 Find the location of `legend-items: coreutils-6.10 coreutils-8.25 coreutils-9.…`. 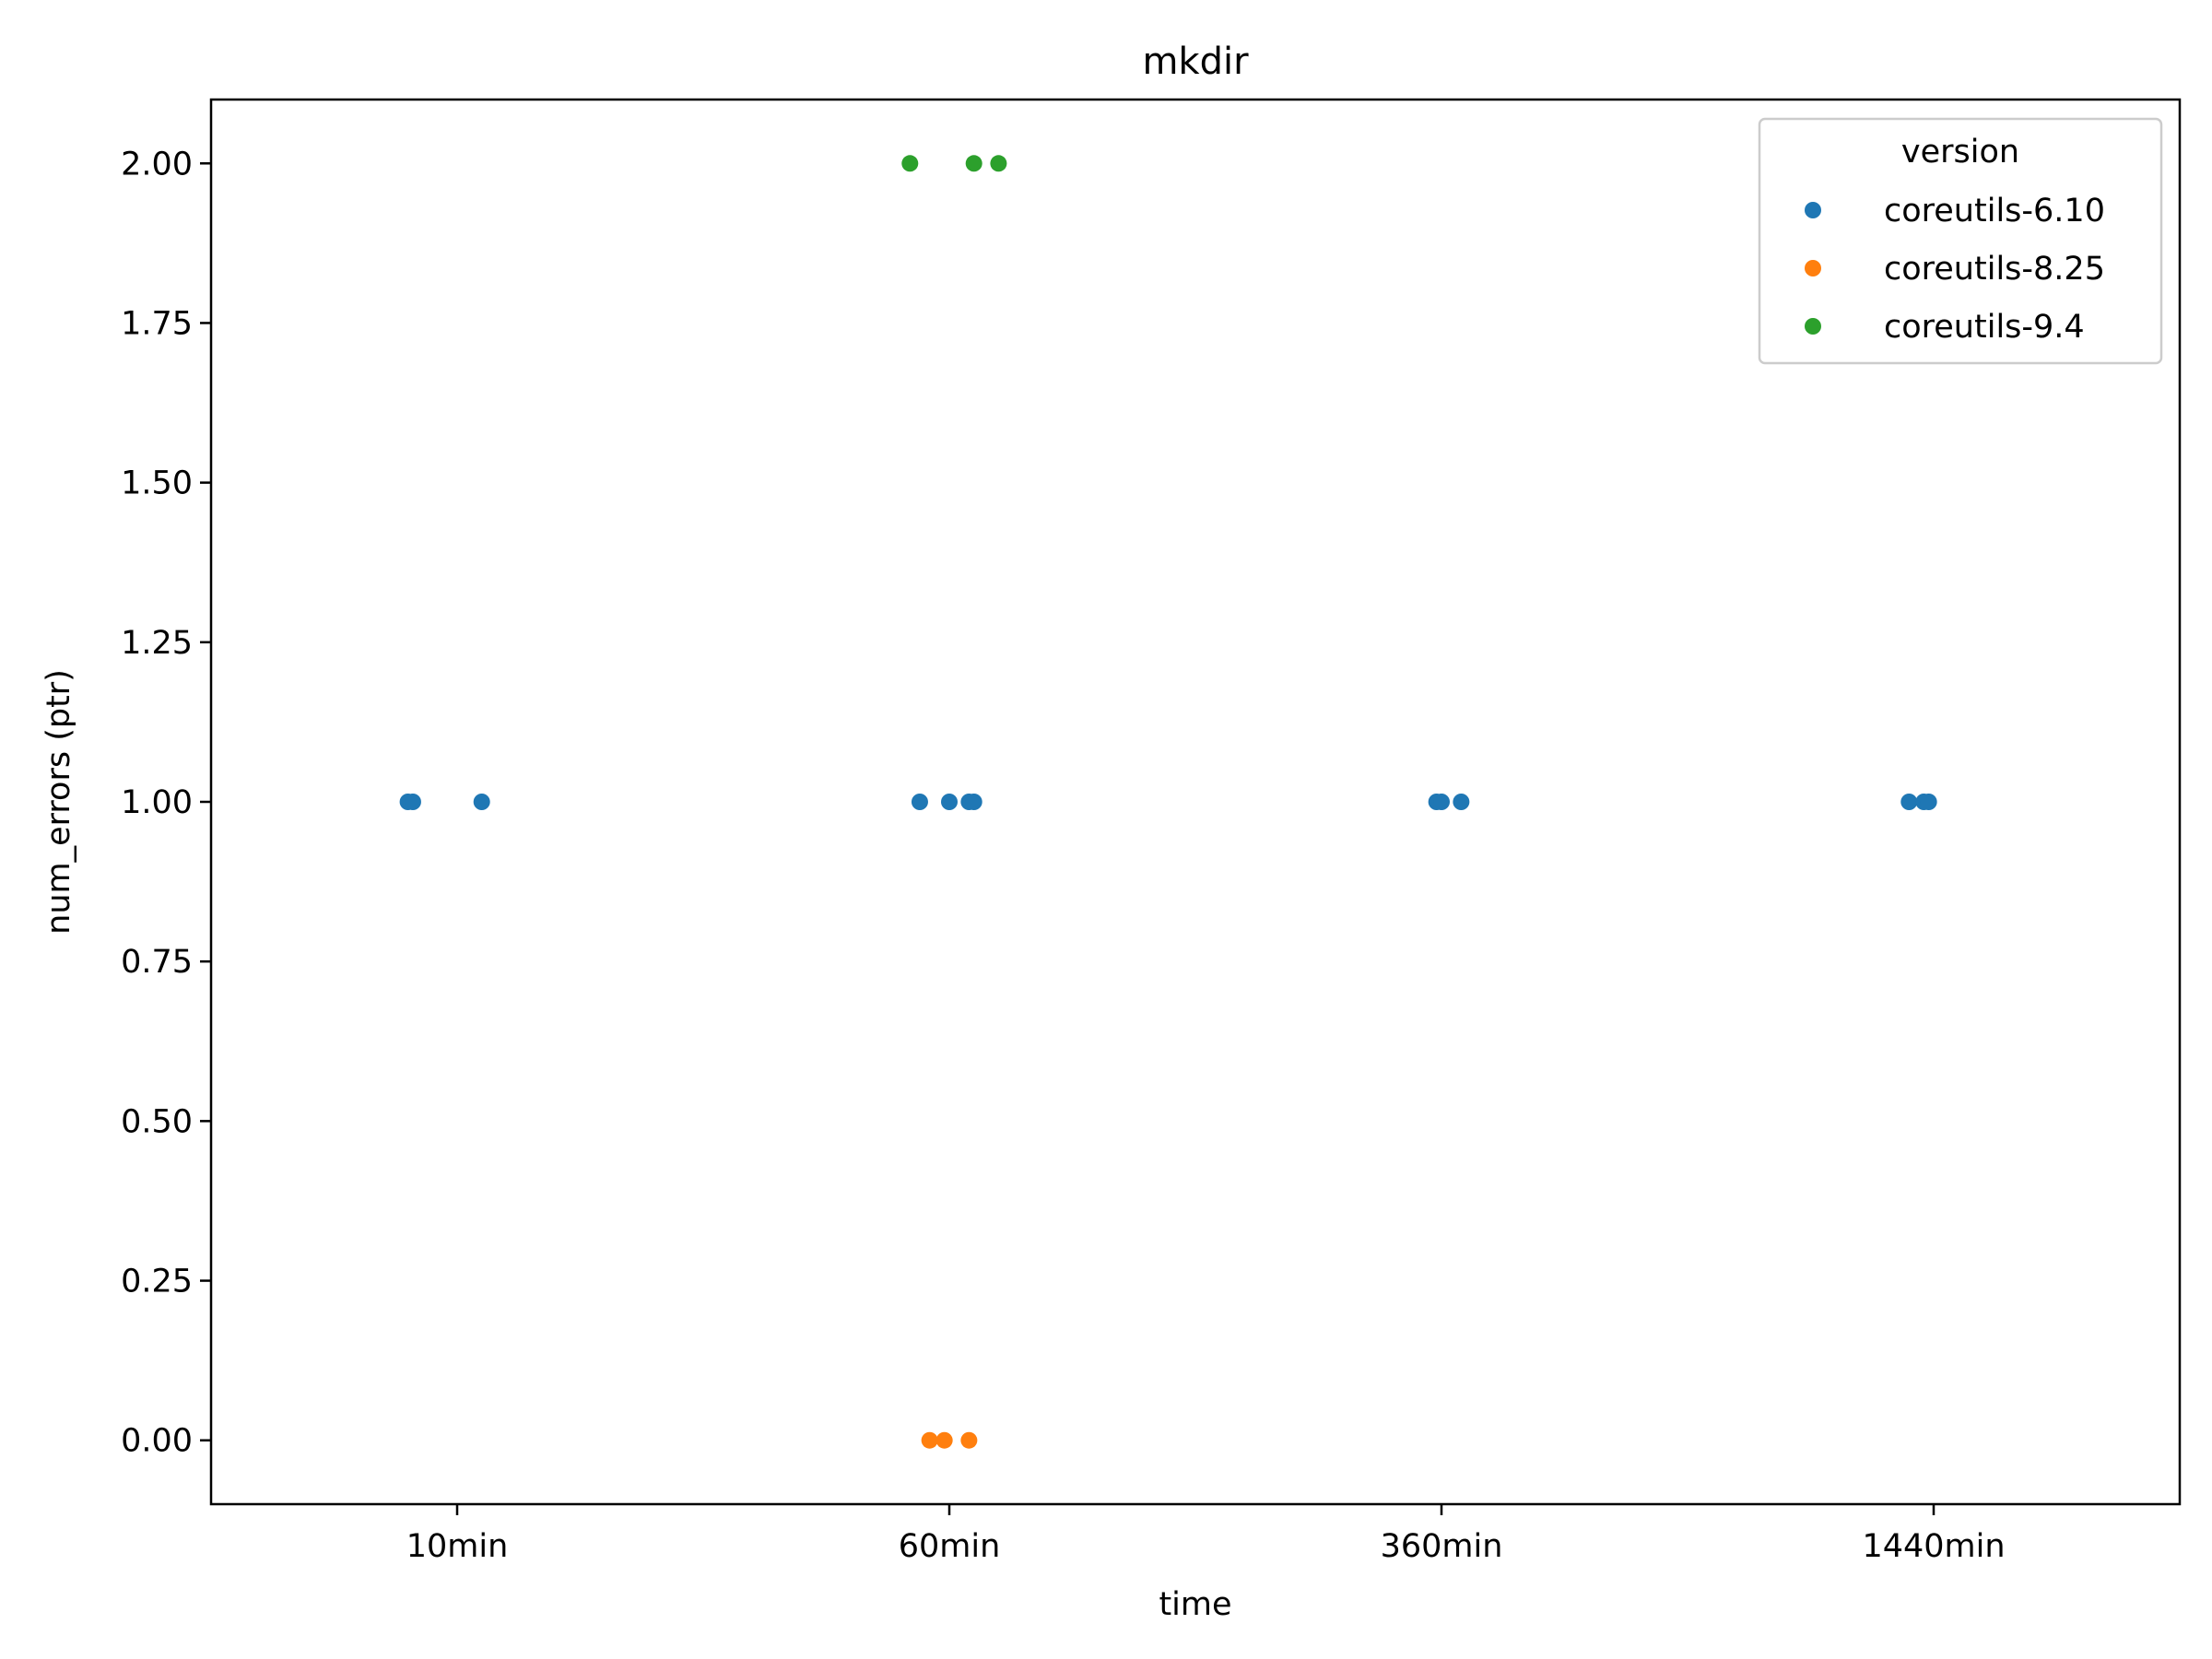

legend-items: coreutils-6.10 coreutils-8.25 coreutils-9.… is located at coordinates (1955, 269).